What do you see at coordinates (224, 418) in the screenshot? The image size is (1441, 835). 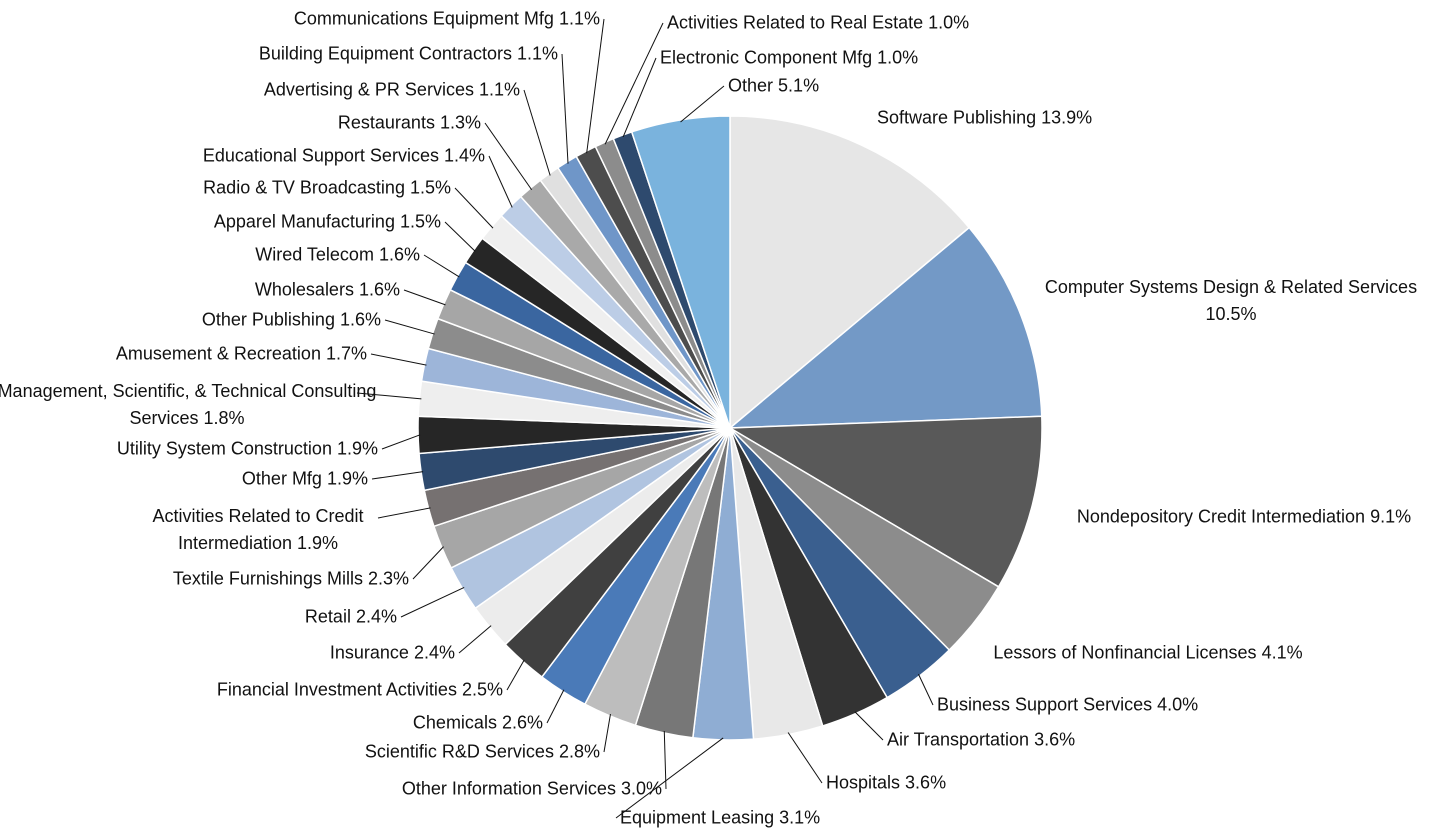 I see `value-label: 1.8%` at bounding box center [224, 418].